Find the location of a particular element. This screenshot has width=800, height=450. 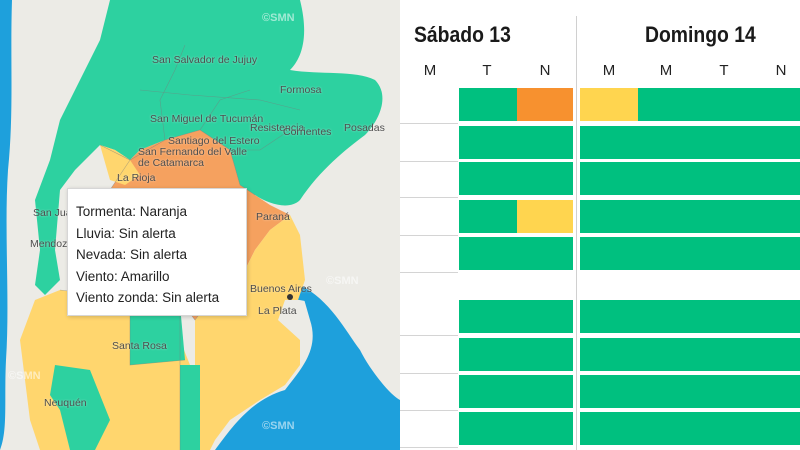

region-green-south is located at coordinates (190, 407).